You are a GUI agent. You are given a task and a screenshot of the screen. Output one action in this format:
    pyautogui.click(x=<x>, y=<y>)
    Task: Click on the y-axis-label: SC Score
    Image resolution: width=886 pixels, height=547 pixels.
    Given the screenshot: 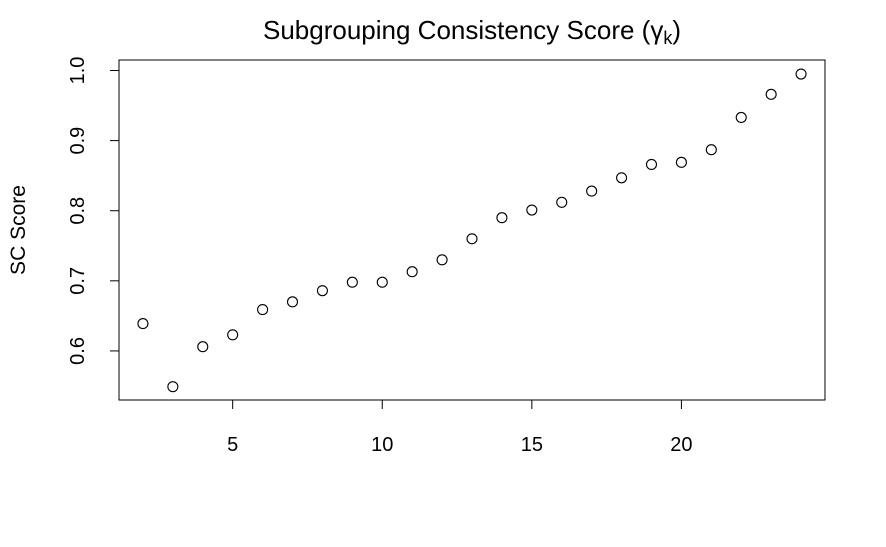 What is the action you would take?
    pyautogui.click(x=18, y=230)
    